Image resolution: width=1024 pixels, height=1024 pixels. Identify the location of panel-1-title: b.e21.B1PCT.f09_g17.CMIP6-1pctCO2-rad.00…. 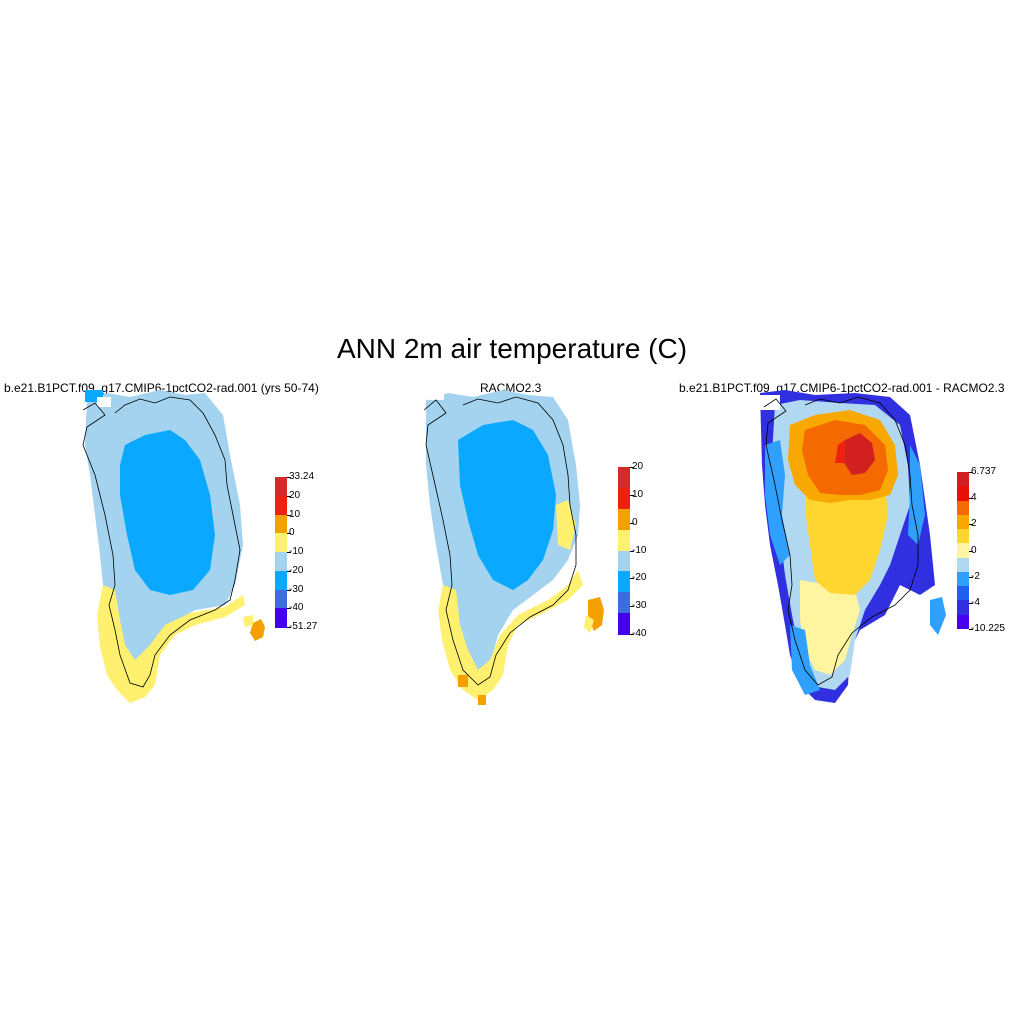
(161, 388).